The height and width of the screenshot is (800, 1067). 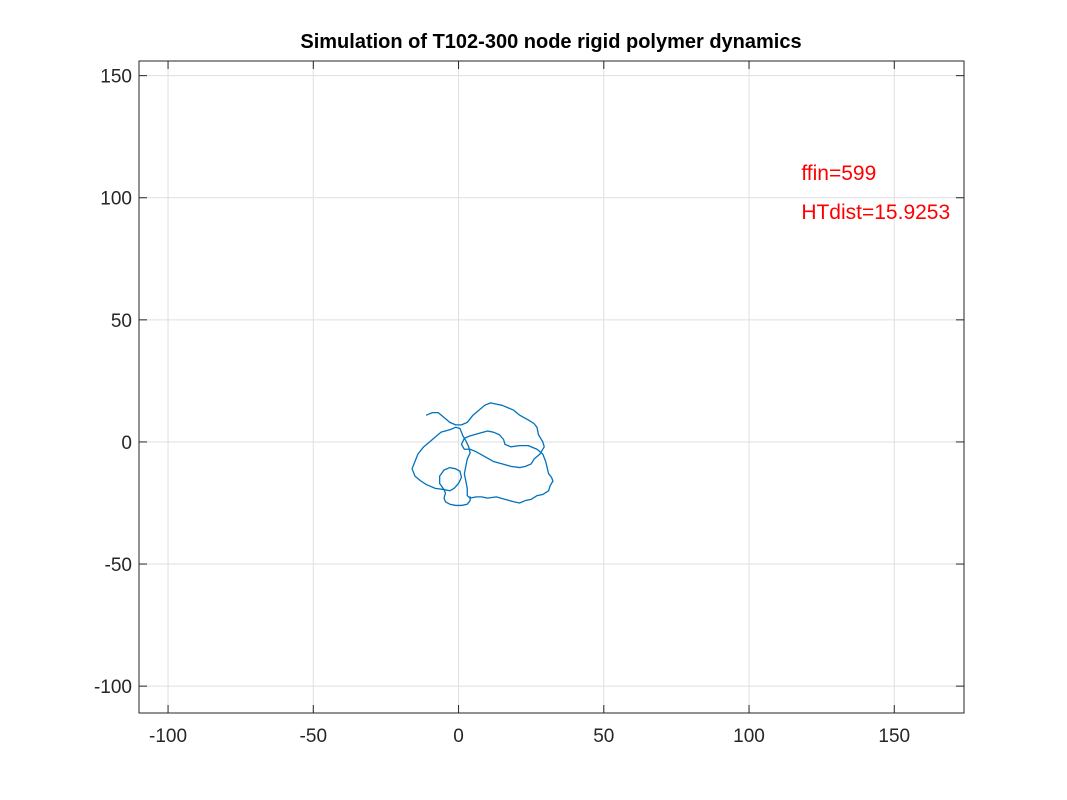 What do you see at coordinates (121, 321) in the screenshot?
I see `y-tick-label: 50` at bounding box center [121, 321].